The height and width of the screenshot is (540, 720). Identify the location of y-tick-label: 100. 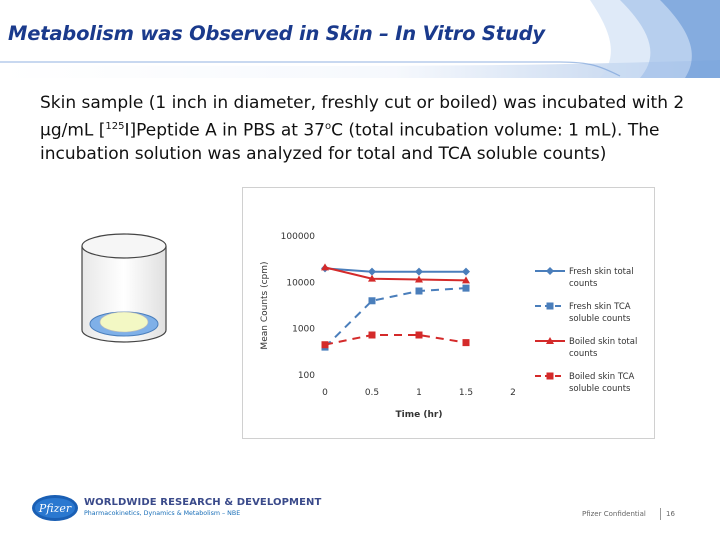
(306, 376).